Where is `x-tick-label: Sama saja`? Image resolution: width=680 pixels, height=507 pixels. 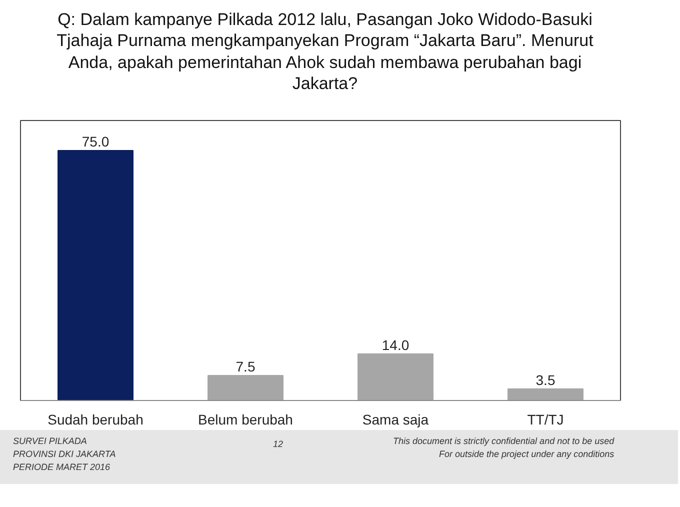 x-tick-label: Sama saja is located at coordinates (395, 420).